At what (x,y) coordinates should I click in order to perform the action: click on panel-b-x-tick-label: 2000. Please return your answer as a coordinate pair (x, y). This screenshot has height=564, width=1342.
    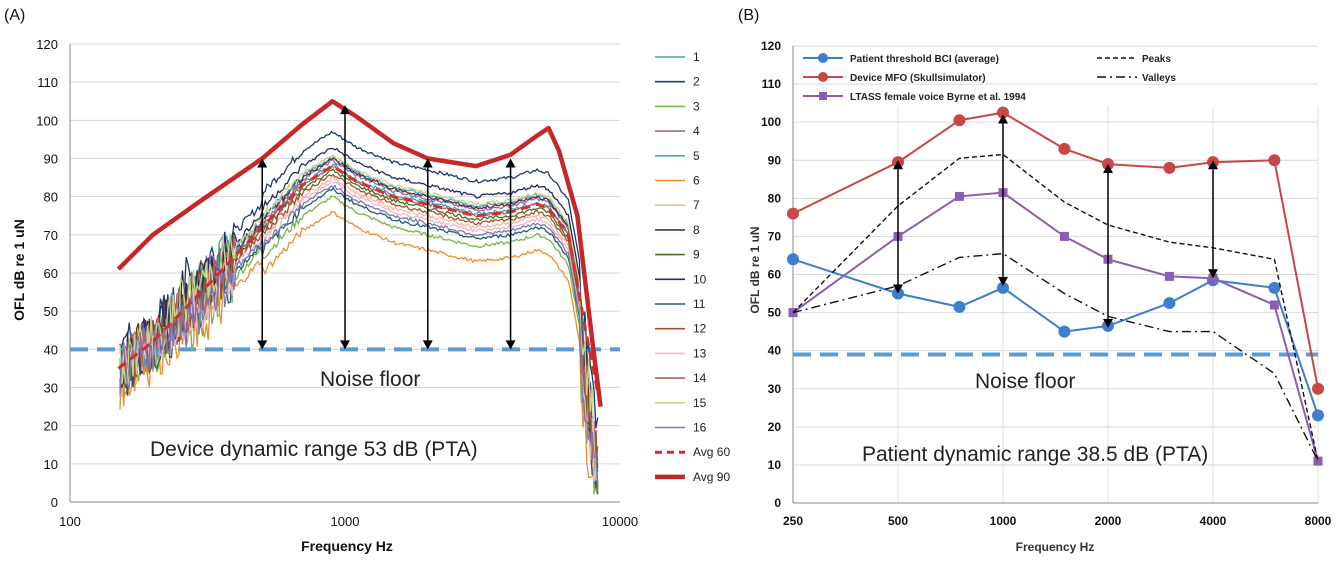
    Looking at the image, I should click on (1108, 521).